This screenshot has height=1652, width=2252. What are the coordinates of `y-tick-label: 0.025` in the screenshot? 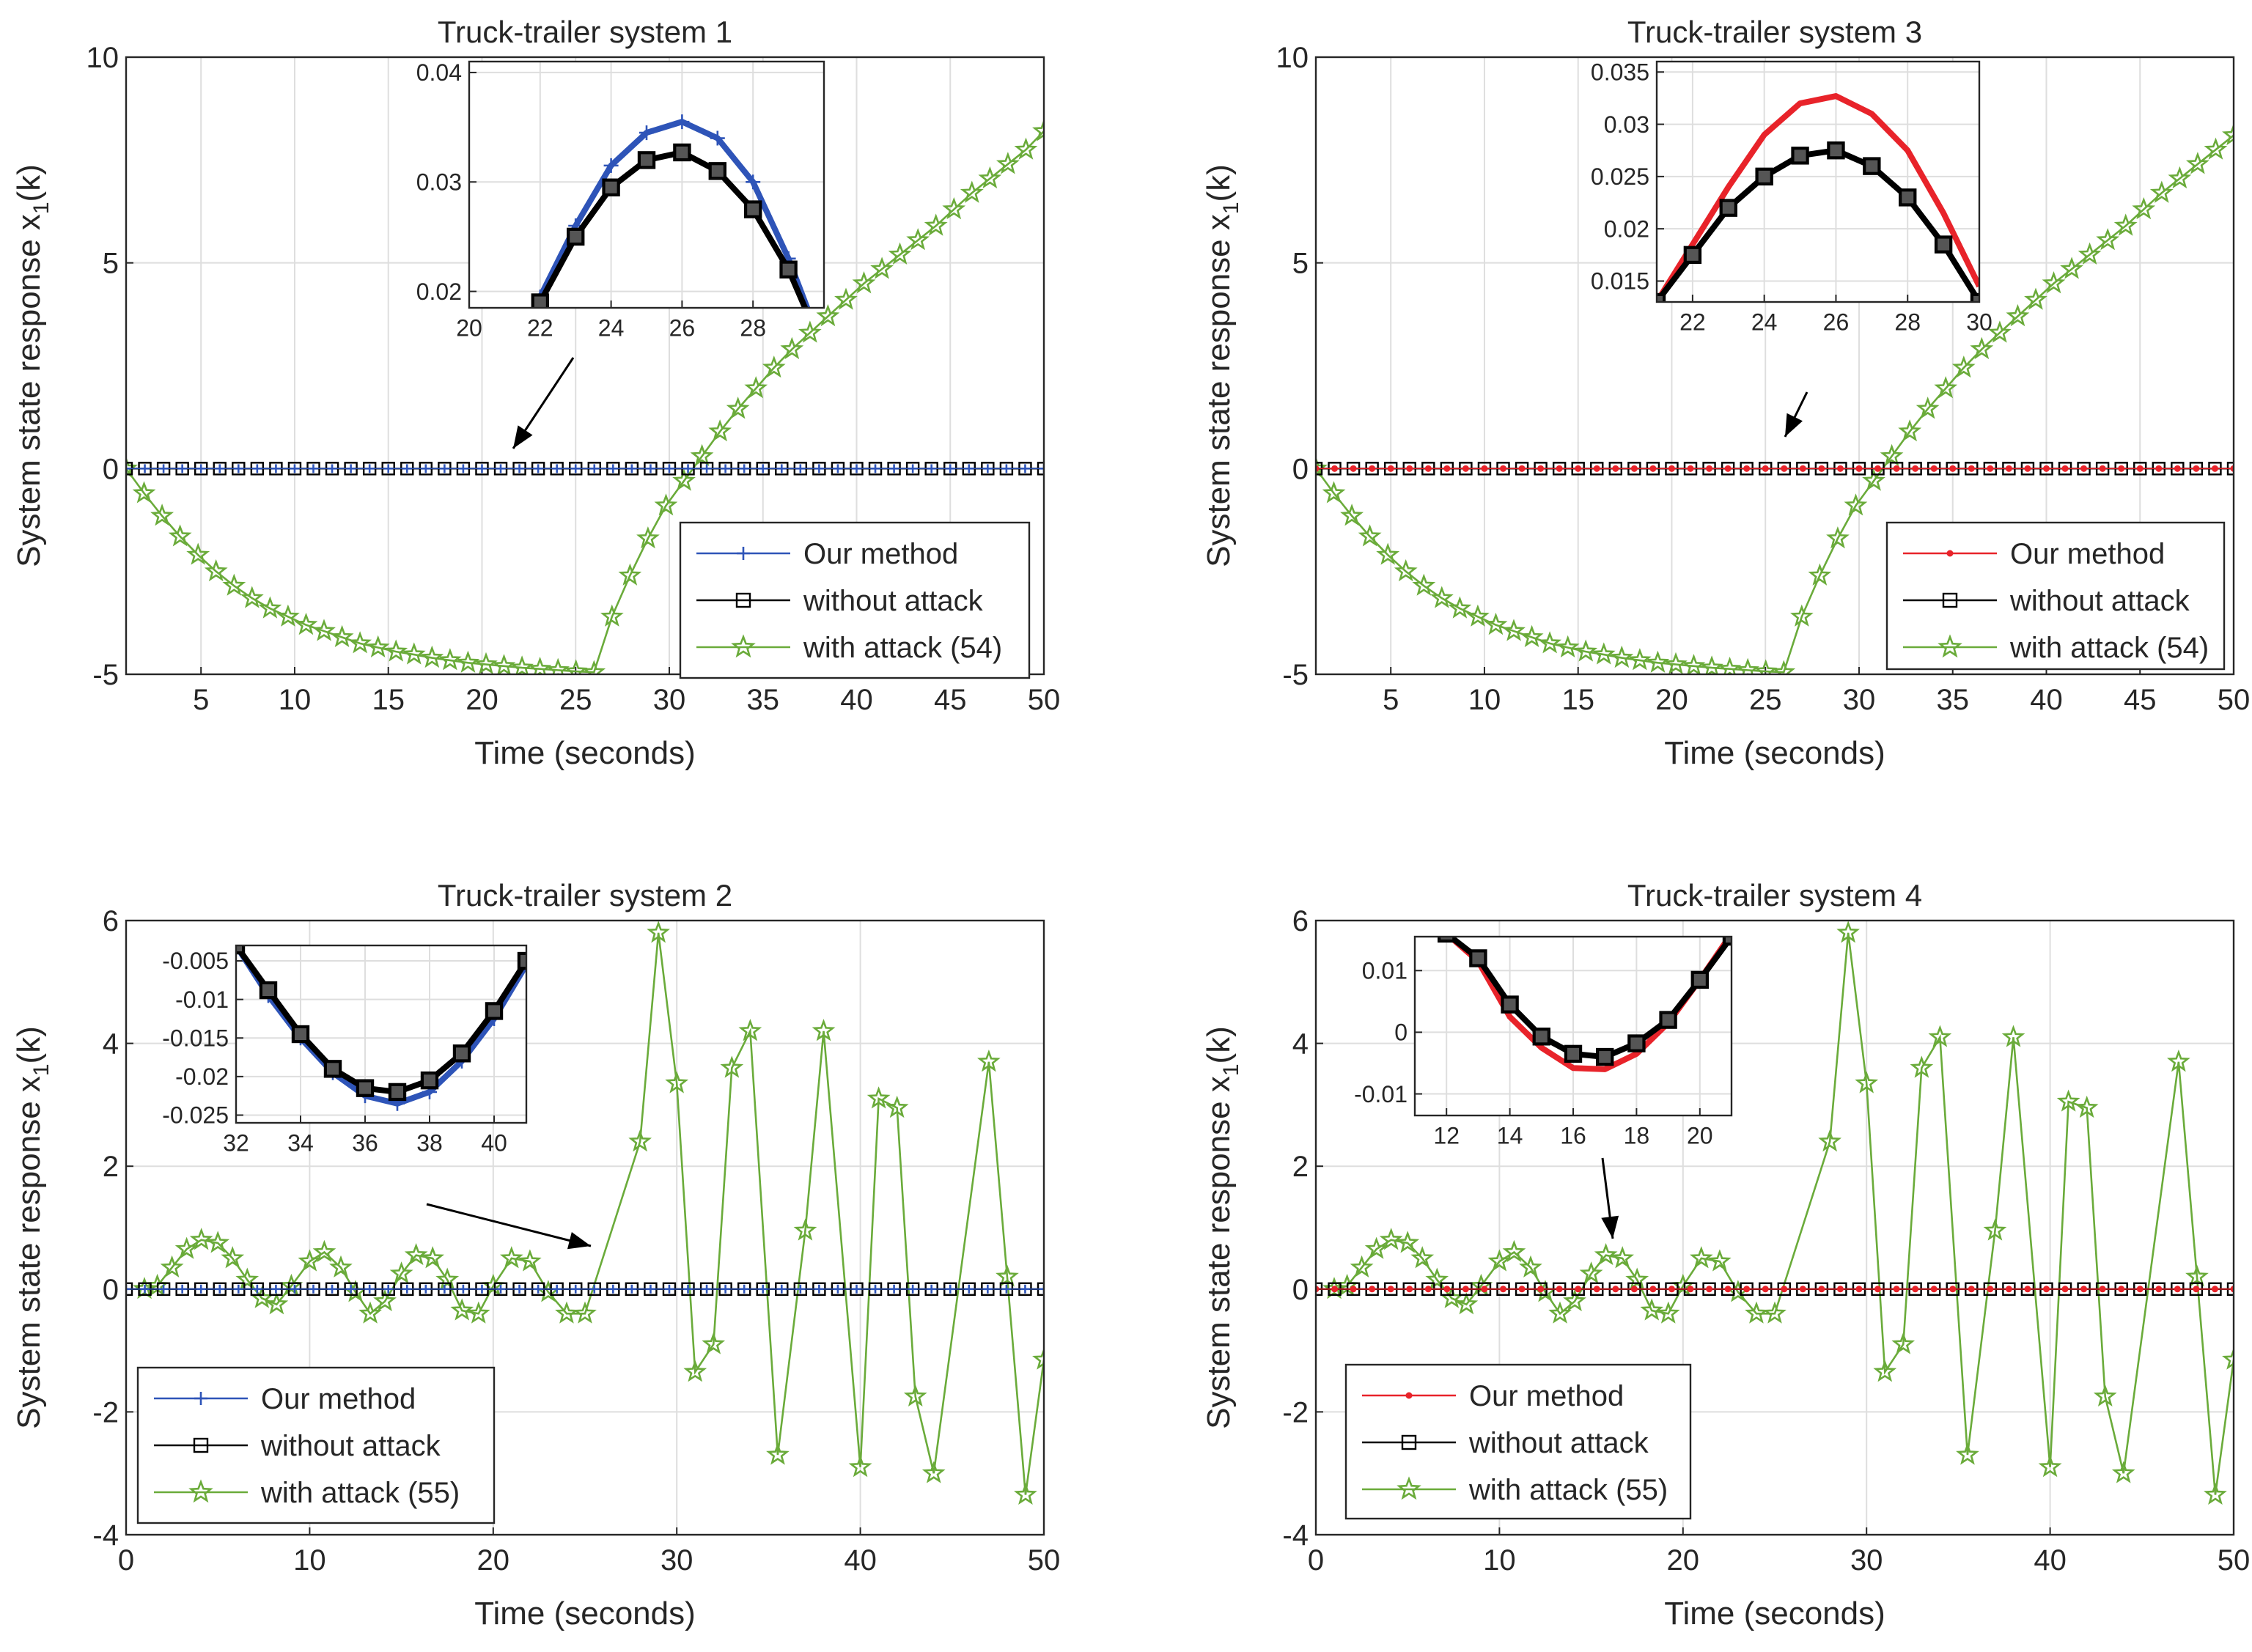 It's located at (1620, 176).